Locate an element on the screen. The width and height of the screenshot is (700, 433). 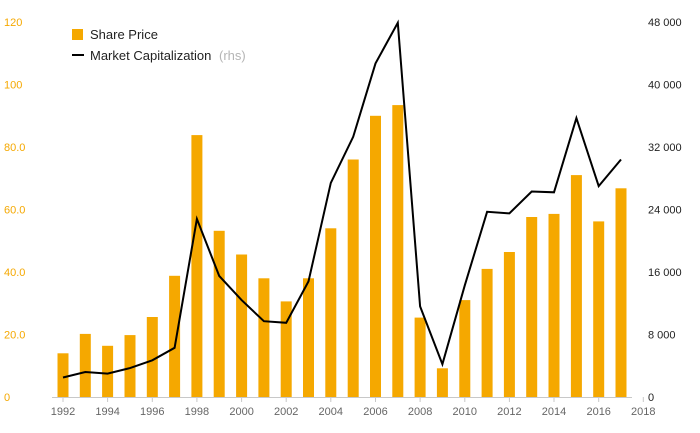
right-tick-label: 8 000 is located at coordinates (662, 336).